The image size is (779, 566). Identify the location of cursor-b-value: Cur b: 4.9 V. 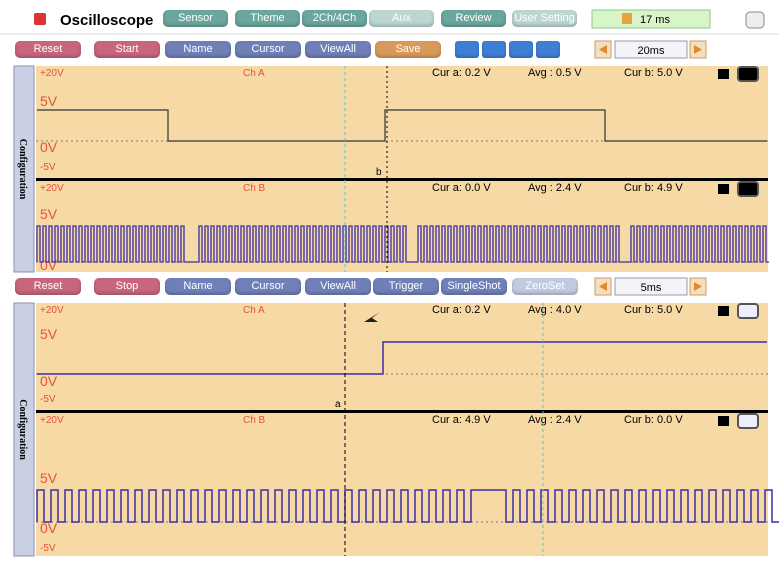
(653, 188).